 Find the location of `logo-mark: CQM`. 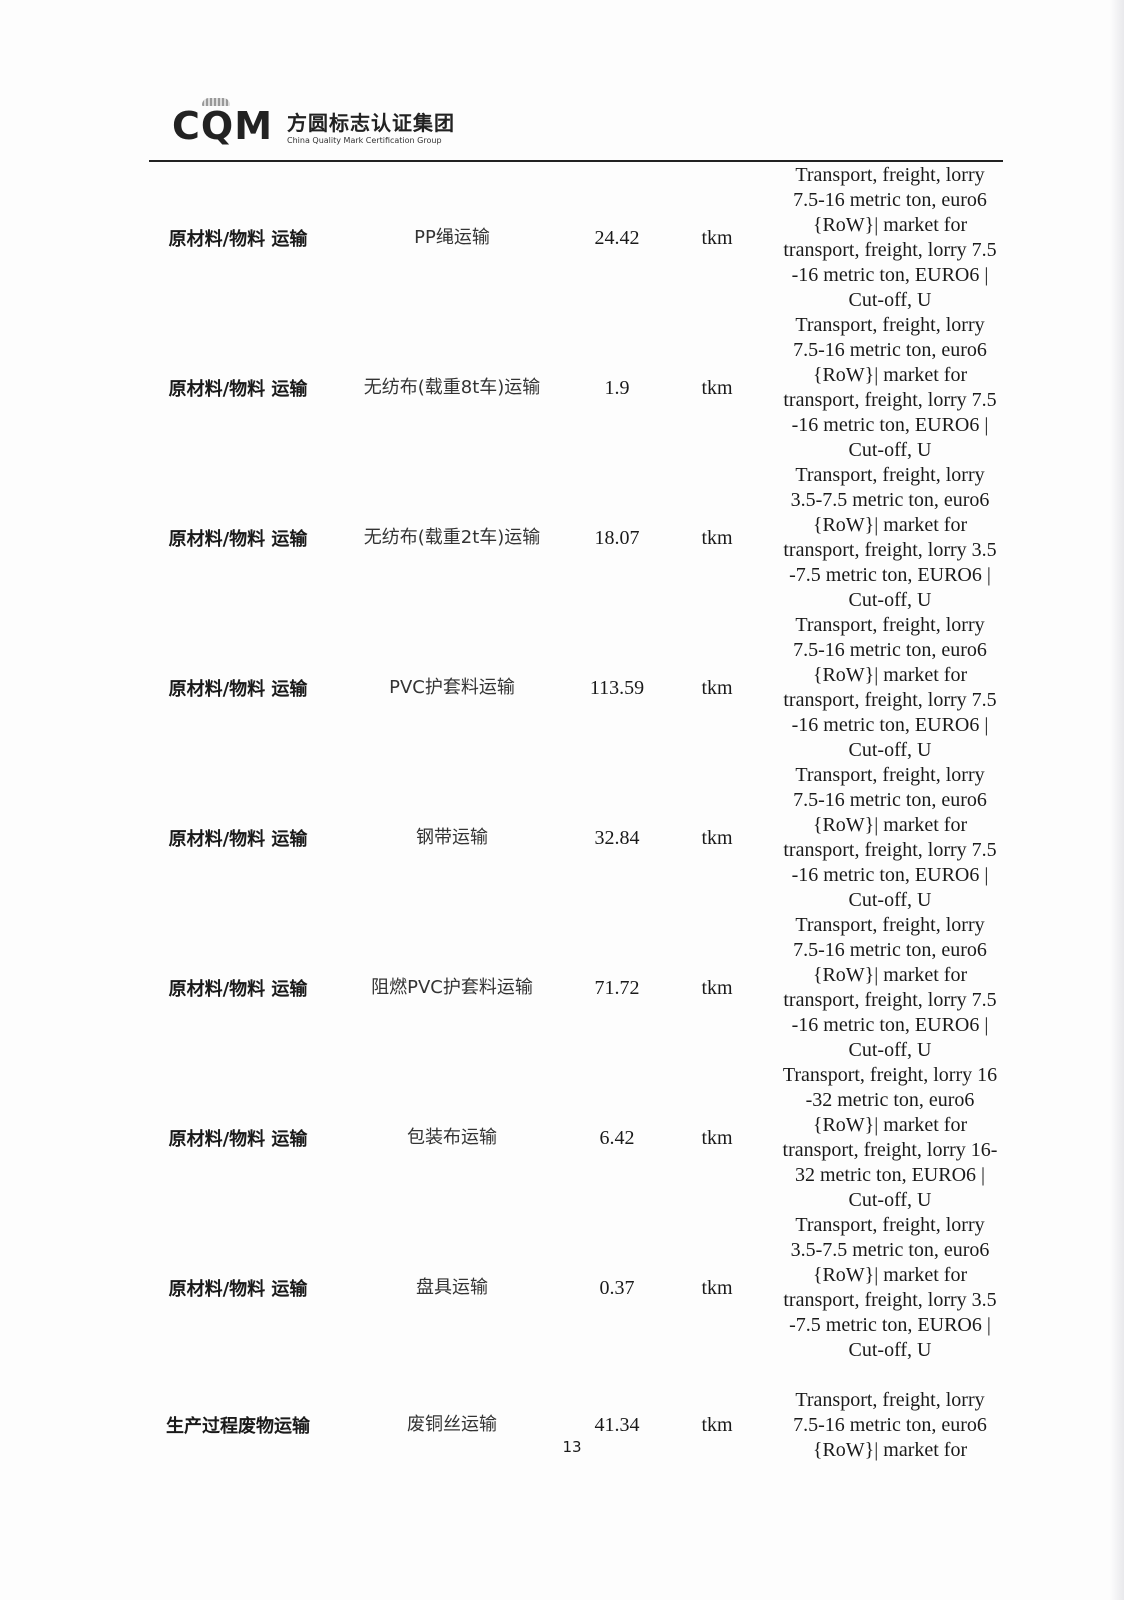

logo-mark: CQM is located at coordinates (223, 123).